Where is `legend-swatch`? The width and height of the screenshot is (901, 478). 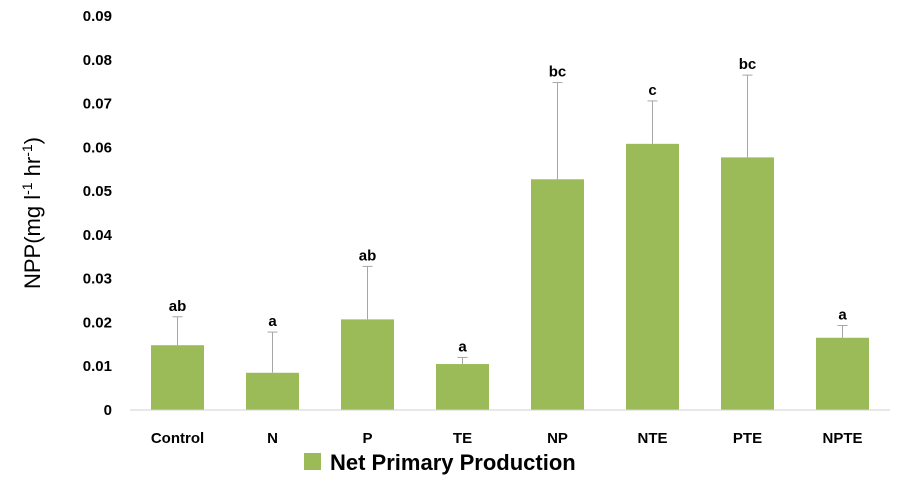 legend-swatch is located at coordinates (312, 461).